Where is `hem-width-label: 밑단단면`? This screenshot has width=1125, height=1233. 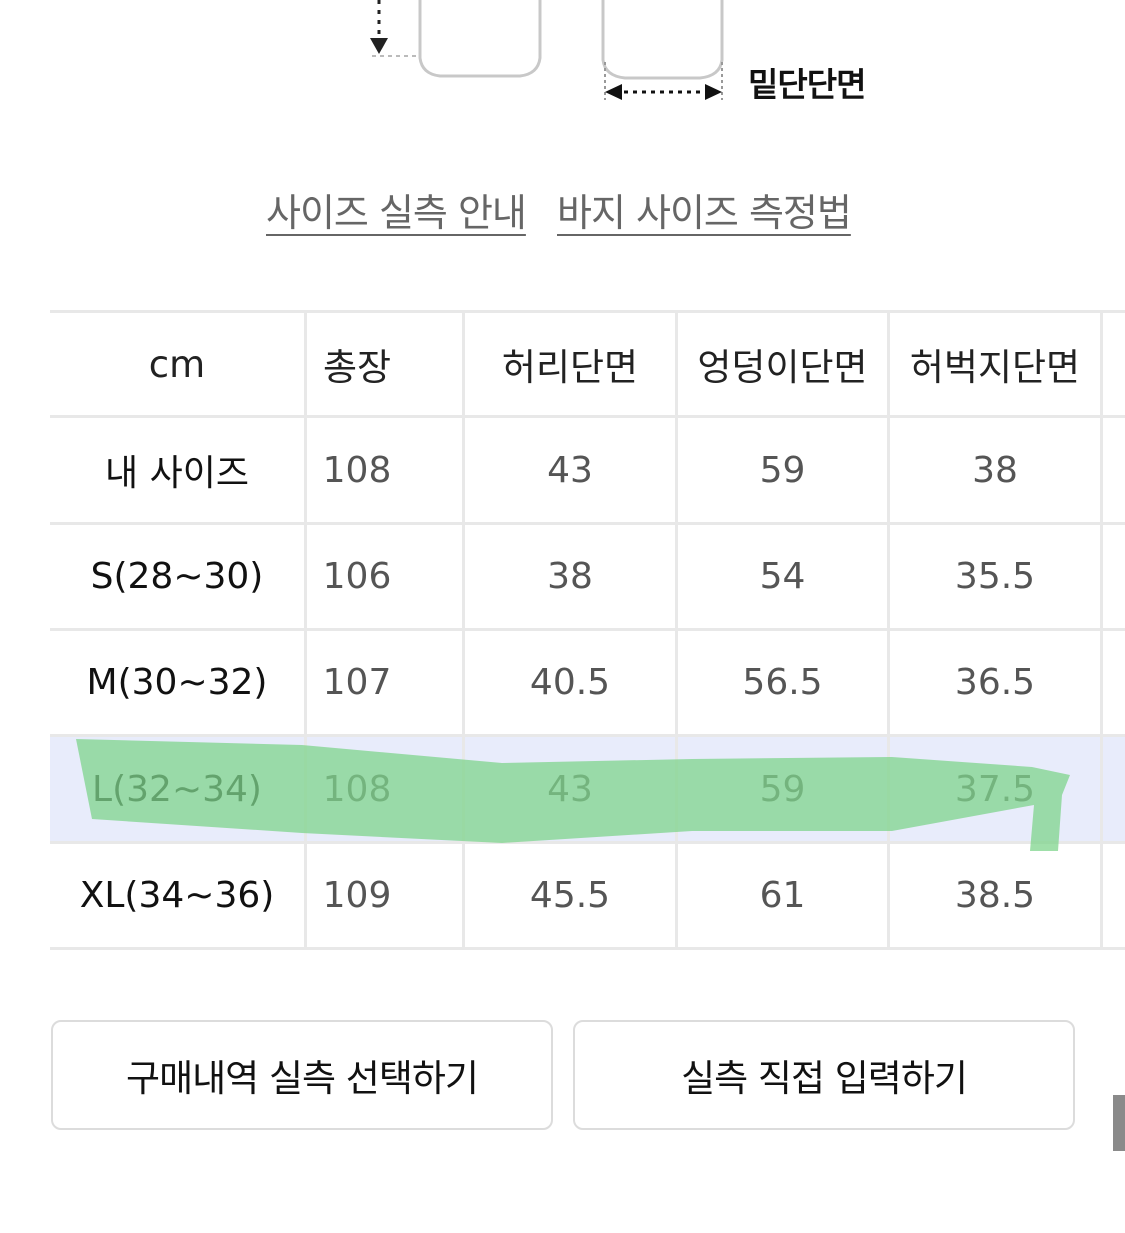
hem-width-label: 밑단단면 is located at coordinates (807, 84).